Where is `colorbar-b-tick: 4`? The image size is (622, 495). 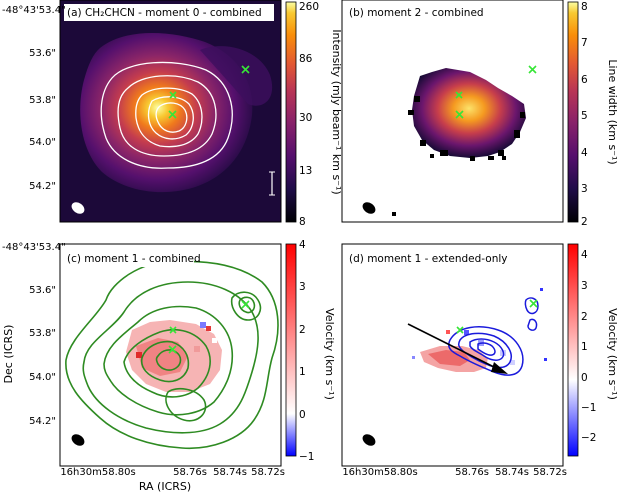 colorbar-b-tick: 4 is located at coordinates (584, 153).